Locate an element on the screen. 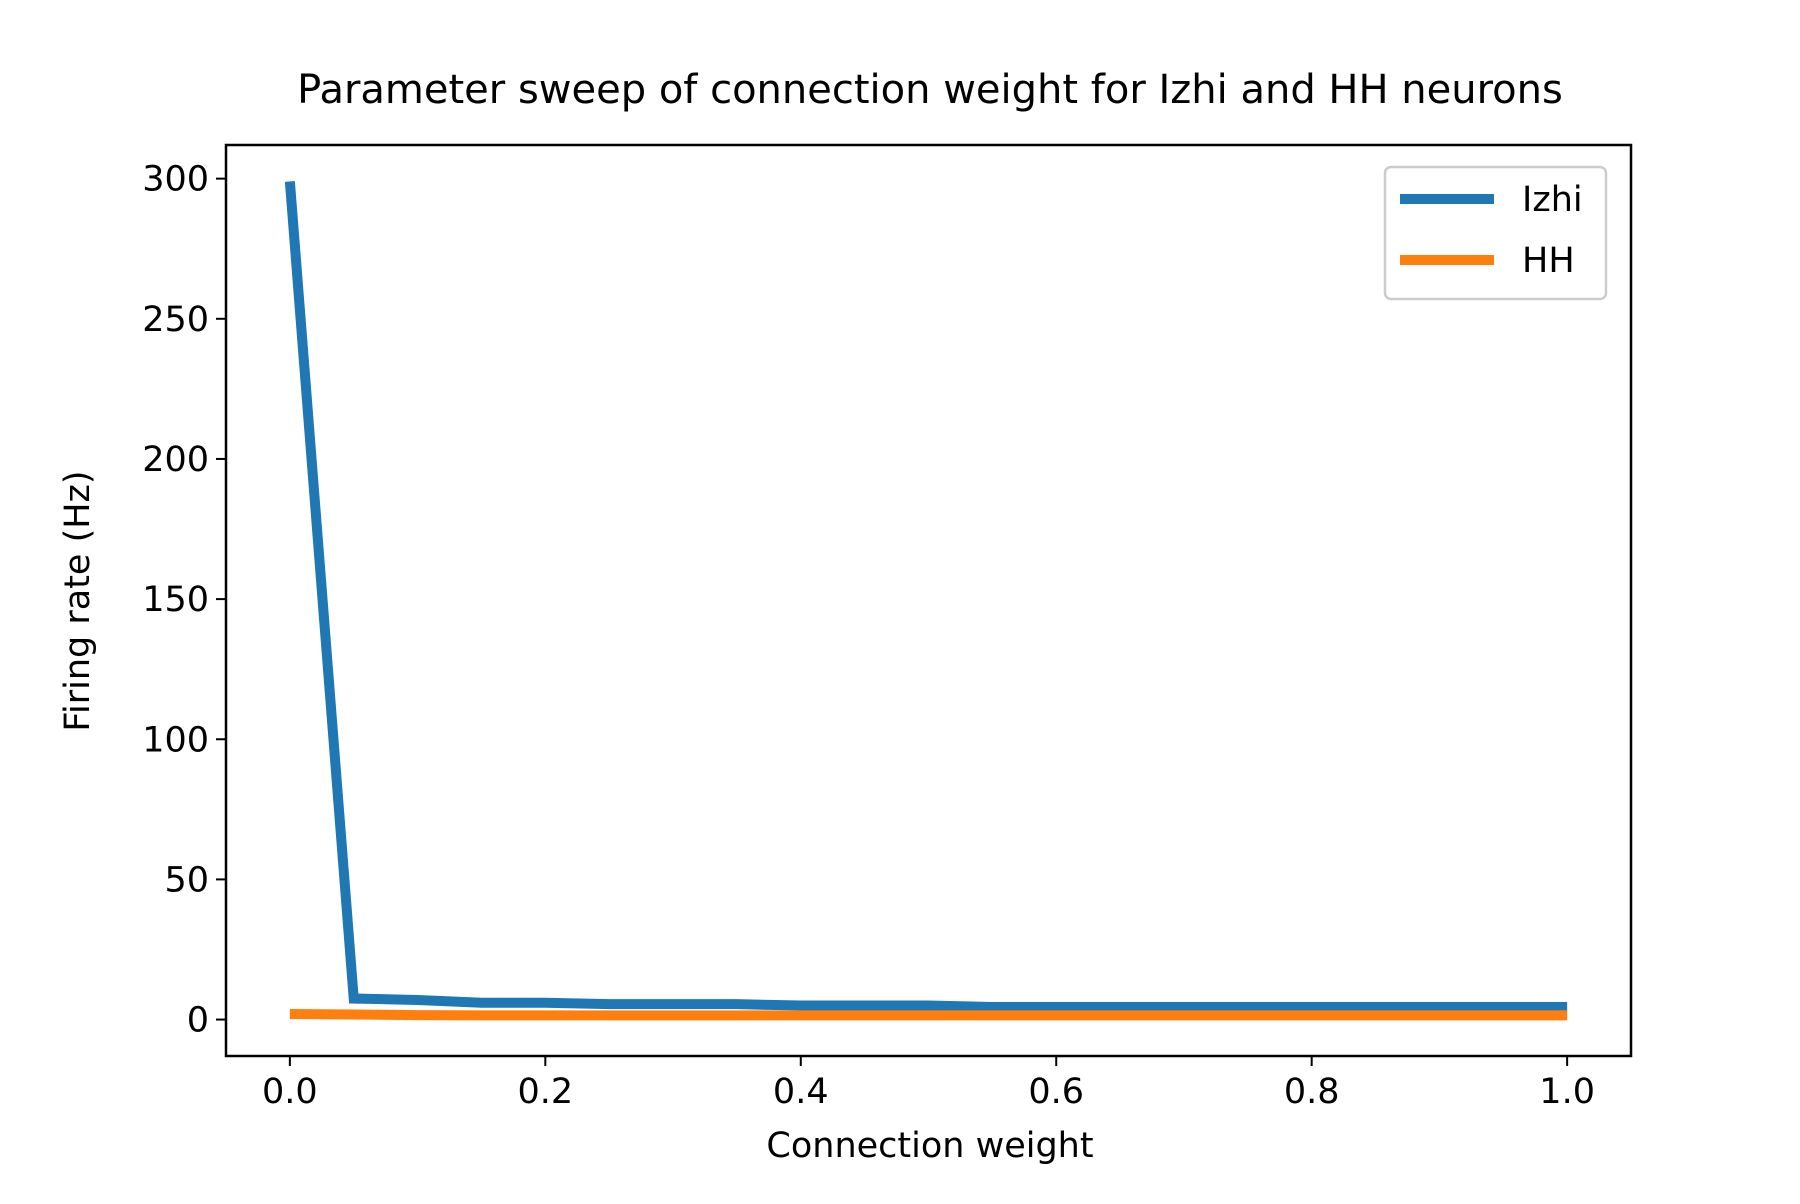 The width and height of the screenshot is (1800, 1204). x-tick-label: 0.8 is located at coordinates (1312, 1092).